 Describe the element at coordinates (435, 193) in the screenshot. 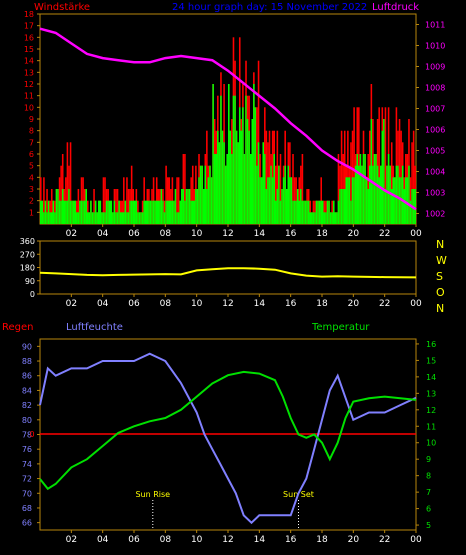

I see `panel1-right-tick-label: 1003` at that location.